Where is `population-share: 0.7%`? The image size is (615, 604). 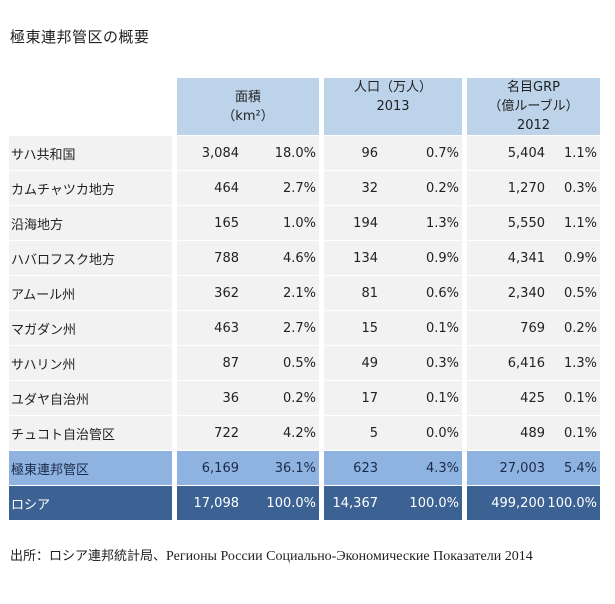 population-share: 0.7% is located at coordinates (420, 153).